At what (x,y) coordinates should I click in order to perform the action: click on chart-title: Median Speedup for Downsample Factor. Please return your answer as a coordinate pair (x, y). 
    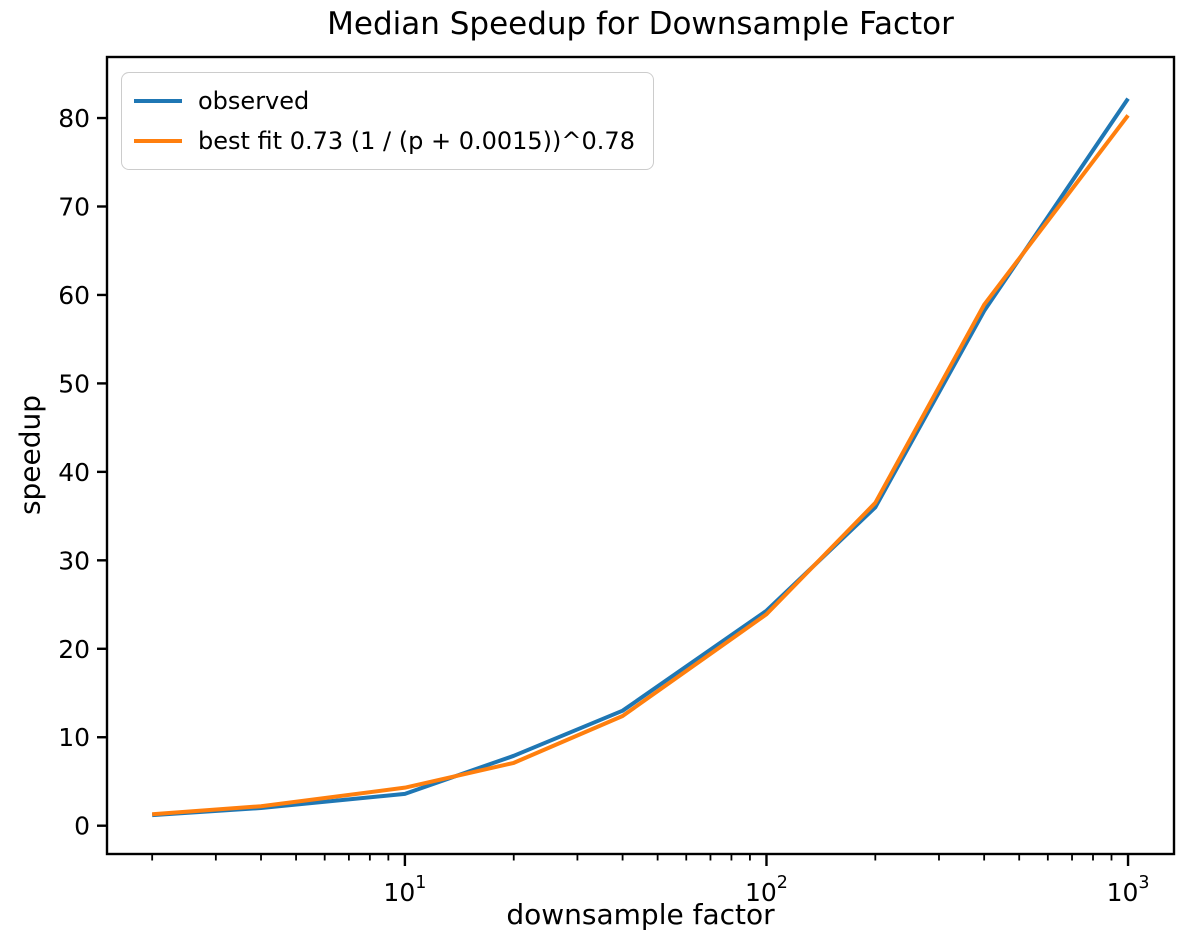
    Looking at the image, I should click on (640, 24).